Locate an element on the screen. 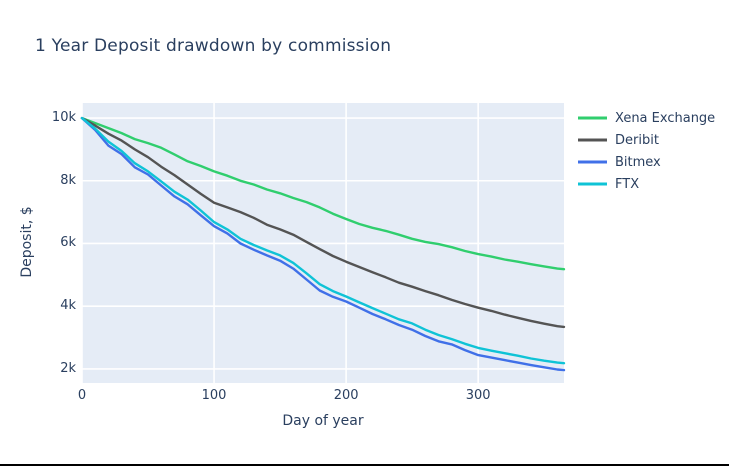 This screenshot has height=470, width=729. ftx-line-swatch is located at coordinates (592, 184).